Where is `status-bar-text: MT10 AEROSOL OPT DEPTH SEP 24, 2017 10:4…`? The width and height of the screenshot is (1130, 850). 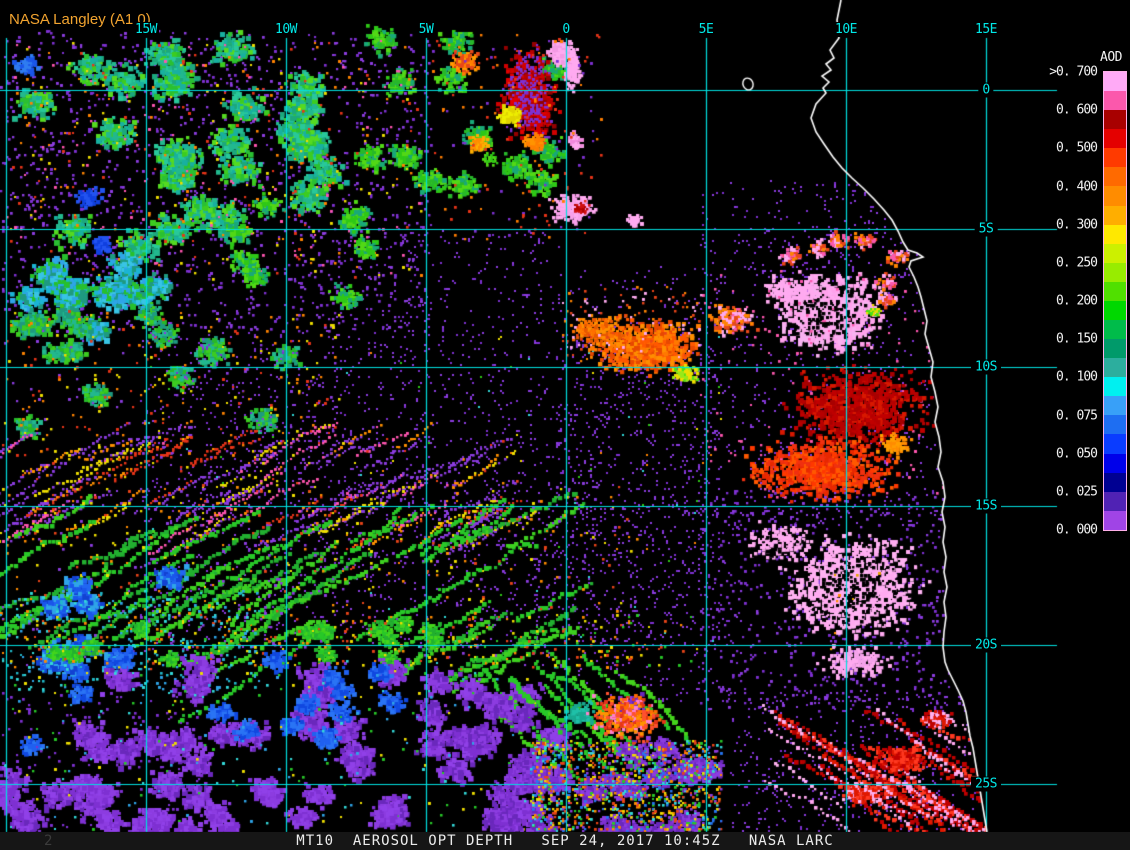 status-bar-text: MT10 AEROSOL OPT DEPTH SEP 24, 2017 10:4… is located at coordinates (565, 841).